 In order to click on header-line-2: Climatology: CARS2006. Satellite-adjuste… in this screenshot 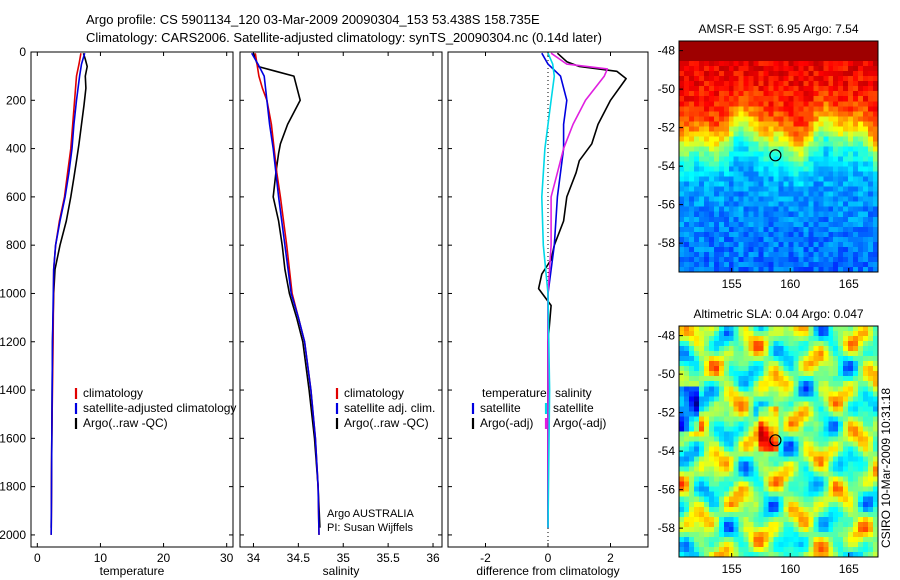, I will do `click(344, 37)`.